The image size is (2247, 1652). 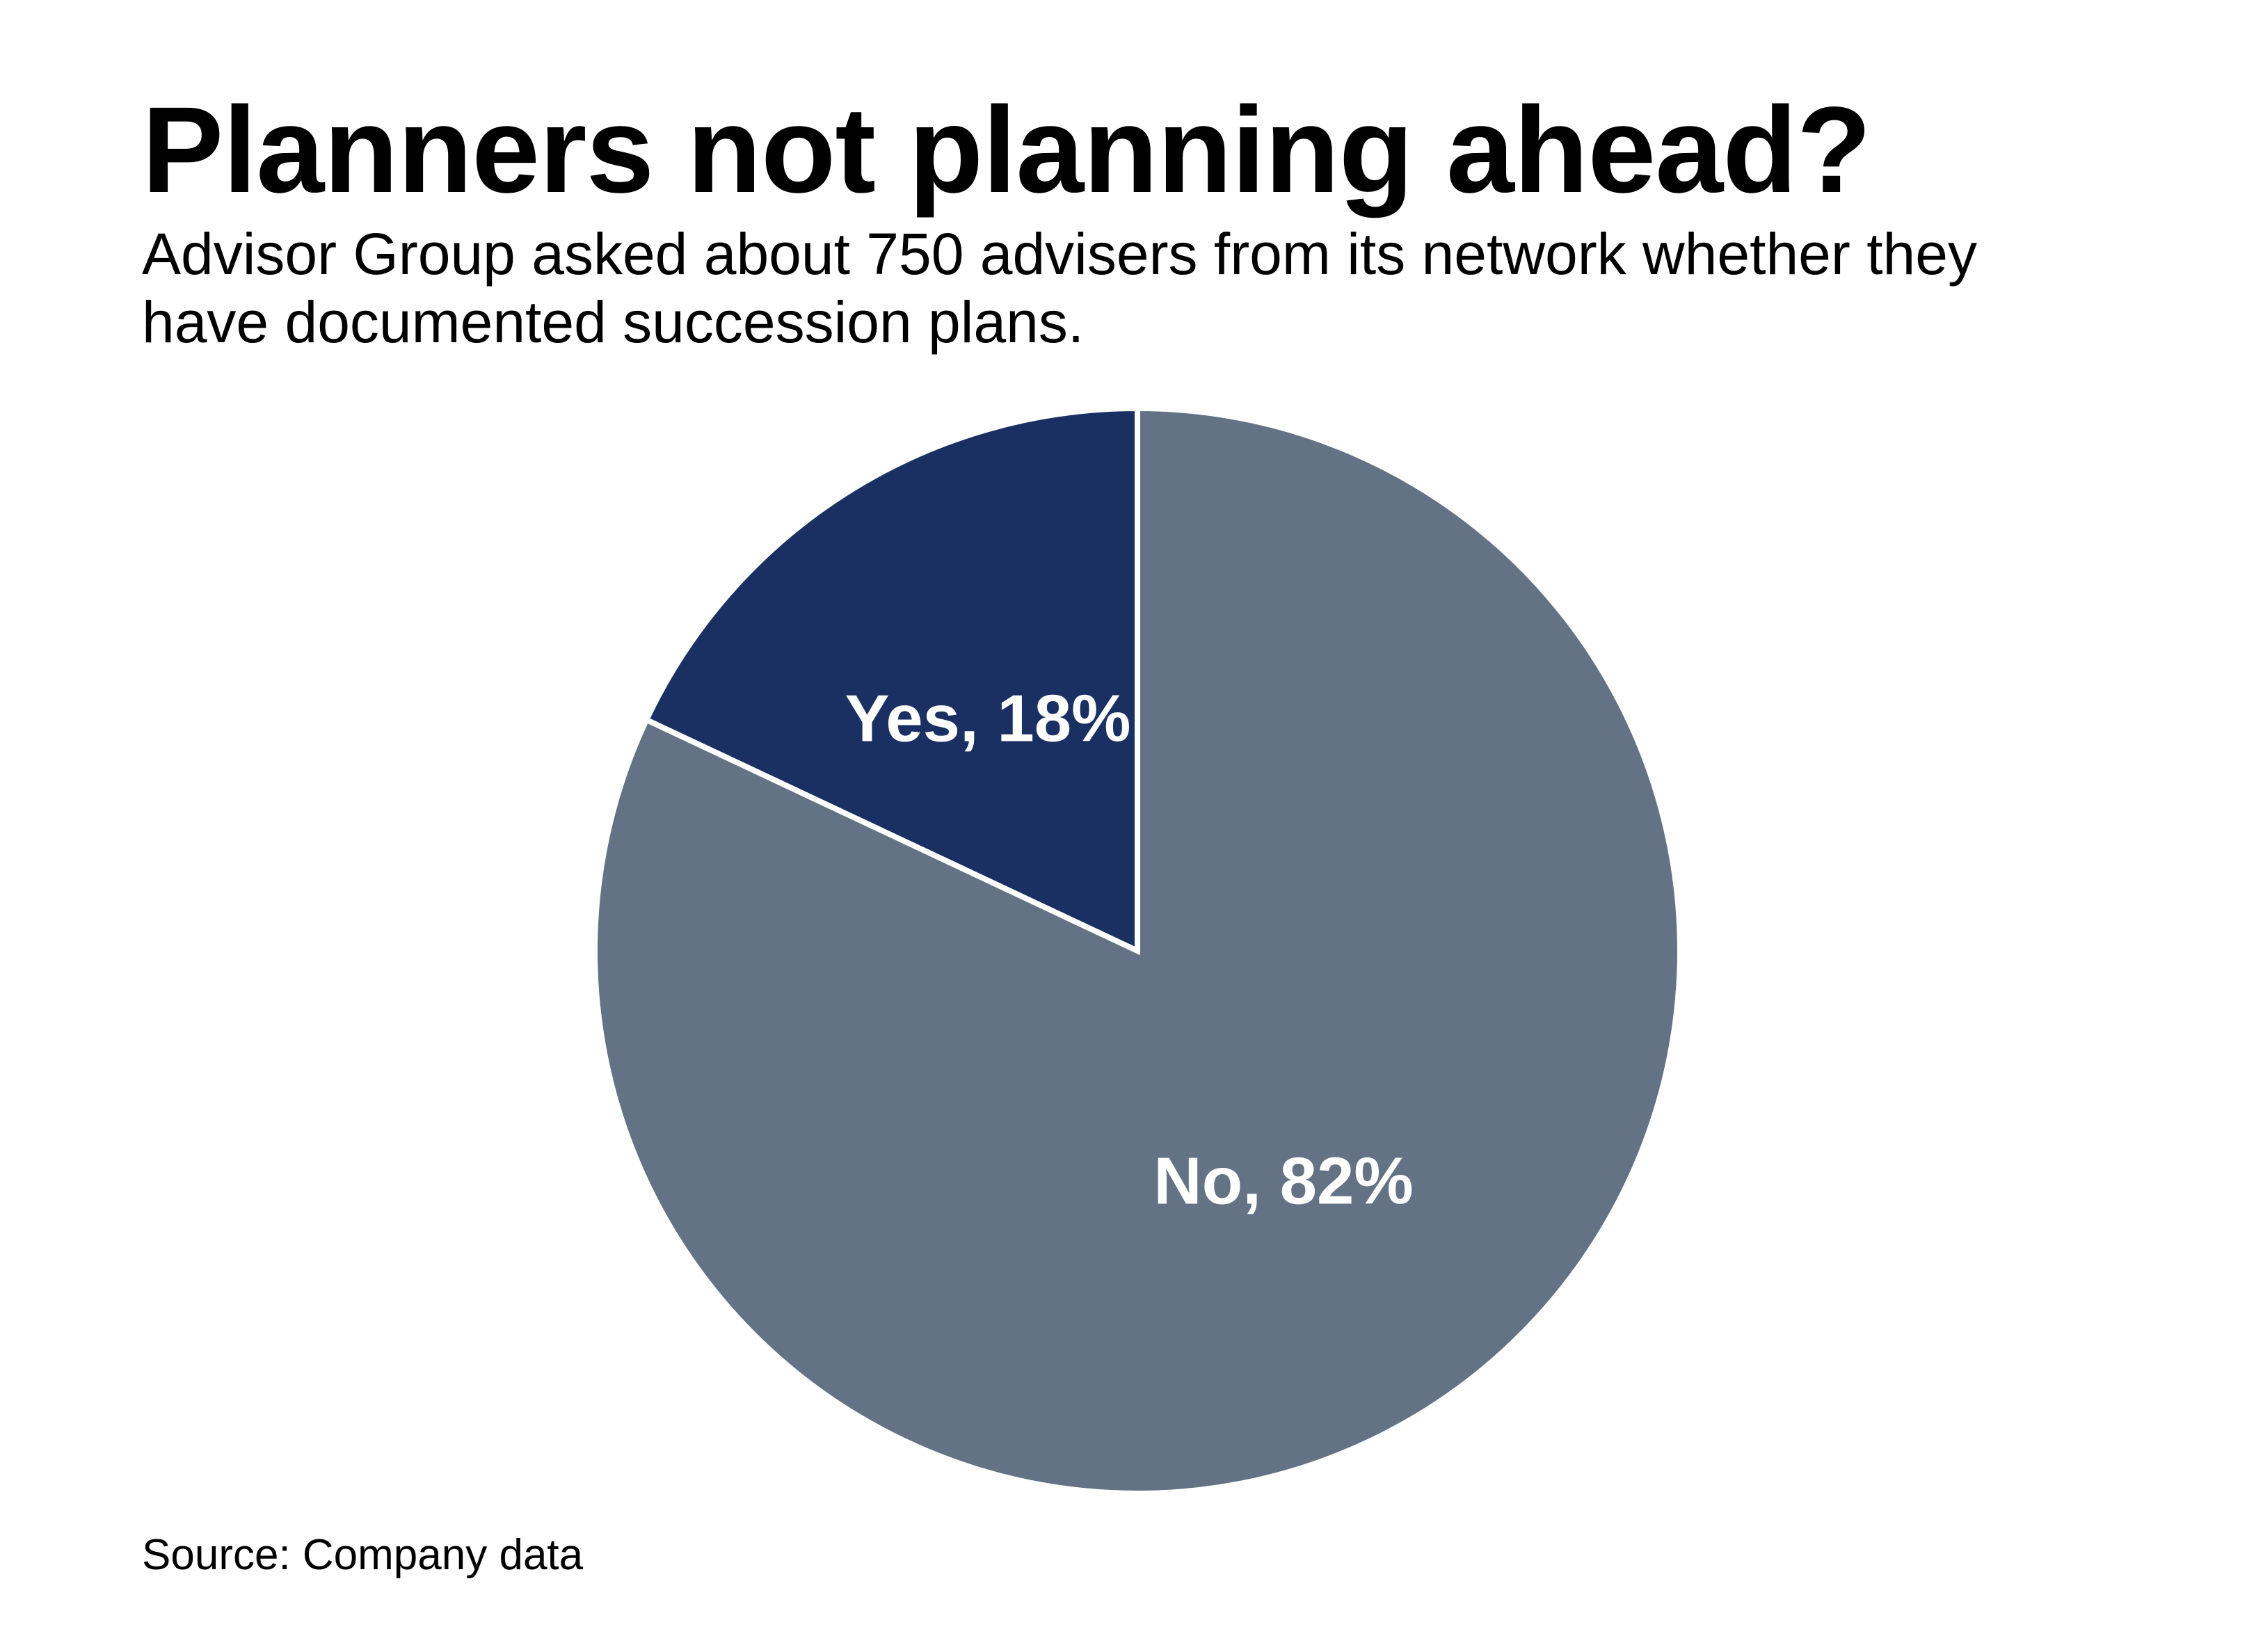 What do you see at coordinates (1283, 1181) in the screenshot?
I see `slice-label-no: No, 82%` at bounding box center [1283, 1181].